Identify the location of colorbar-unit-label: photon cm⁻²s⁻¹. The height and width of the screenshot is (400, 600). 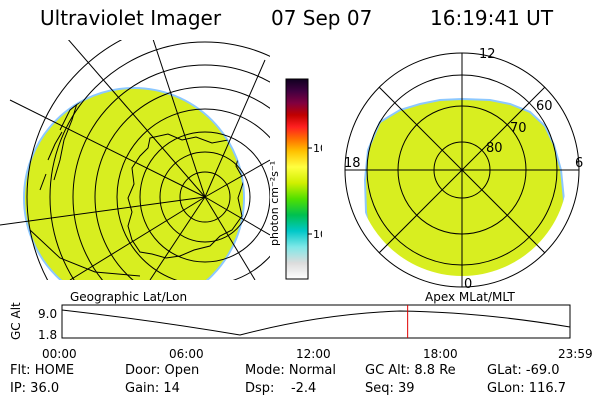
(274, 203).